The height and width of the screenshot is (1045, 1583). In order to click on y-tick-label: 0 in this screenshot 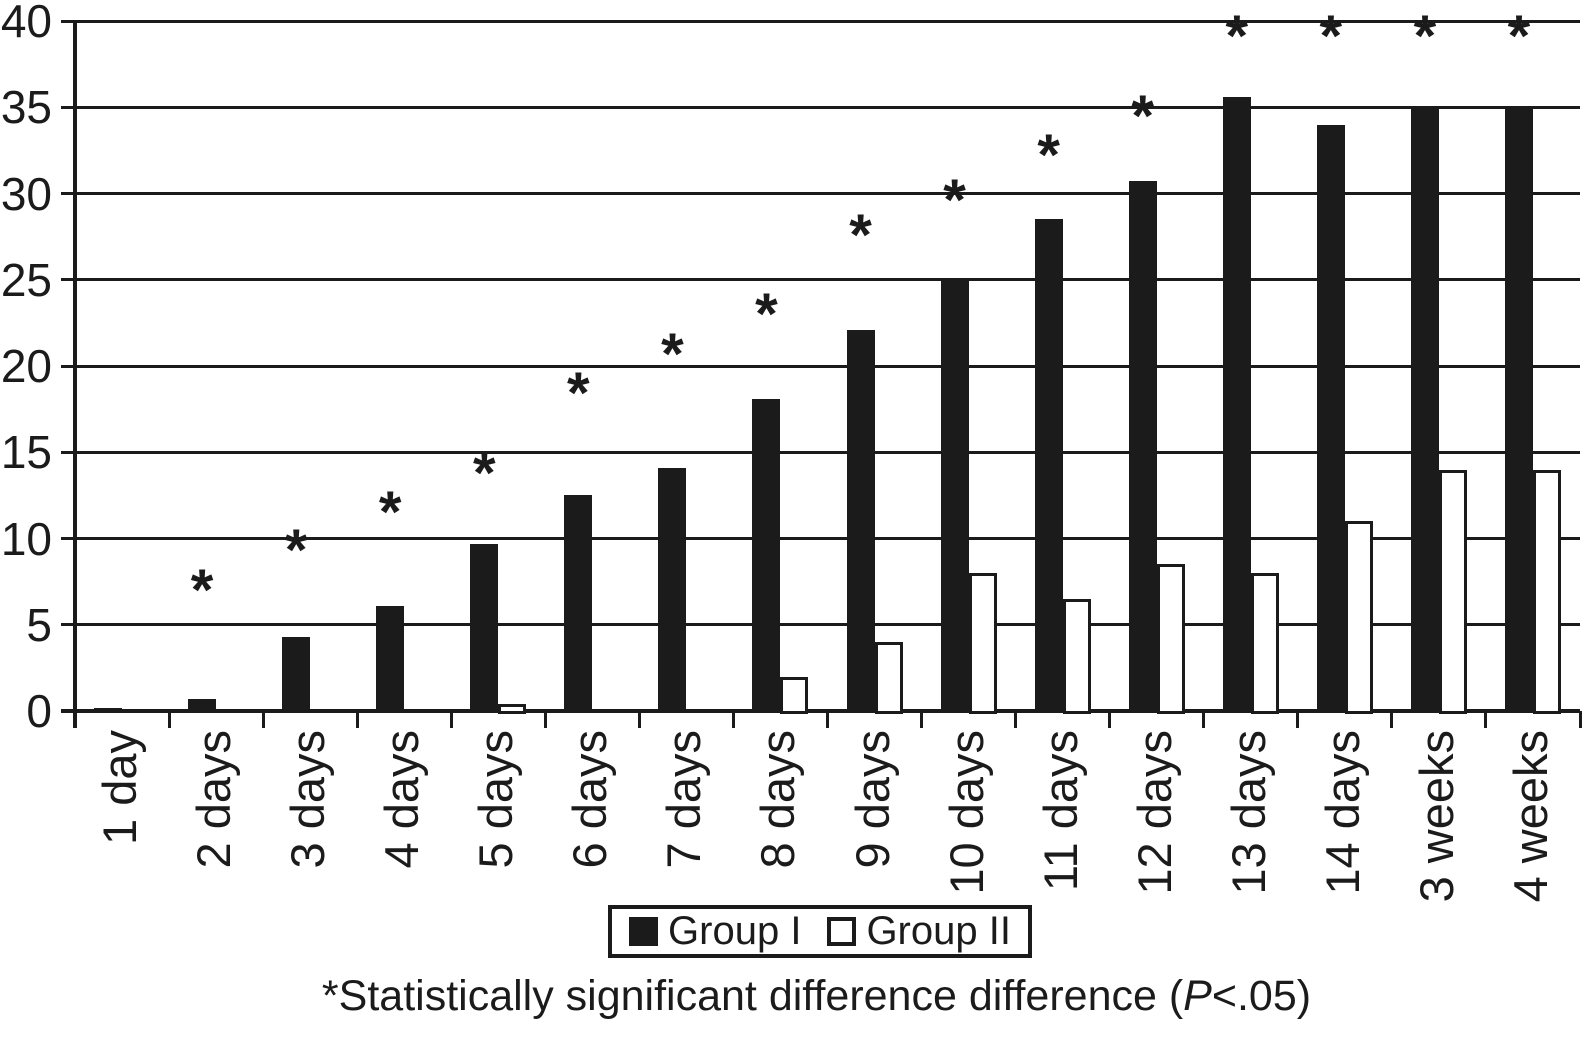, I will do `click(39, 711)`.